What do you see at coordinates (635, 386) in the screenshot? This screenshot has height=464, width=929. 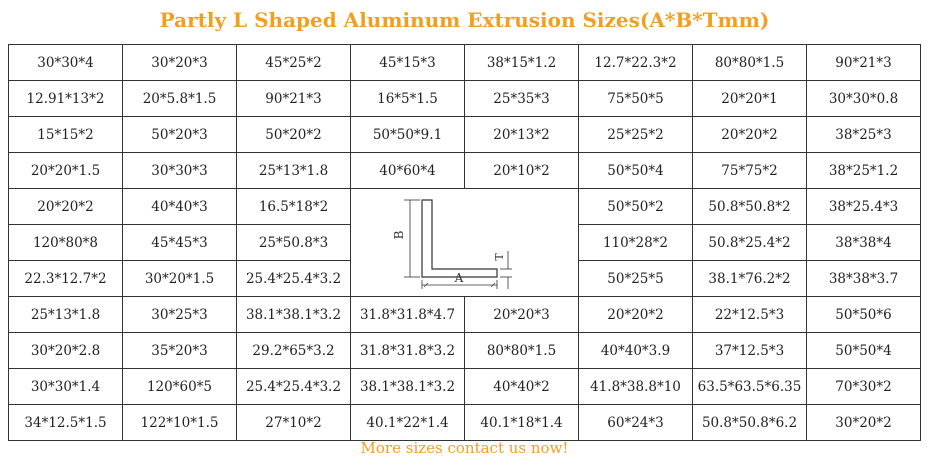 I see `size-cell: 41.8*38.8*10` at bounding box center [635, 386].